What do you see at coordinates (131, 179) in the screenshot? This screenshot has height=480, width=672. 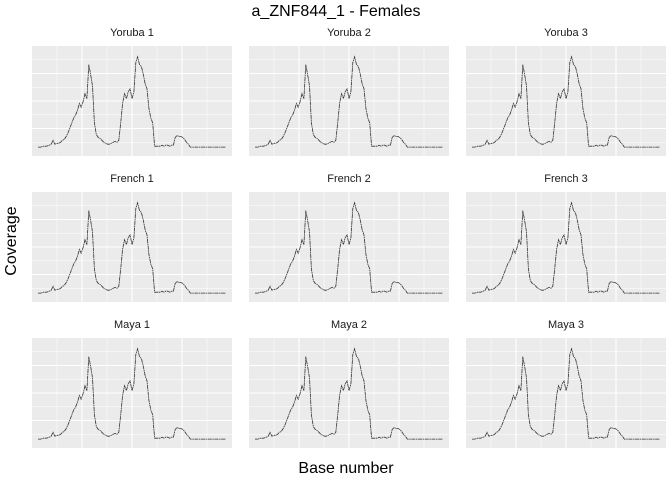 I see `facet-strip-label: French 1` at bounding box center [131, 179].